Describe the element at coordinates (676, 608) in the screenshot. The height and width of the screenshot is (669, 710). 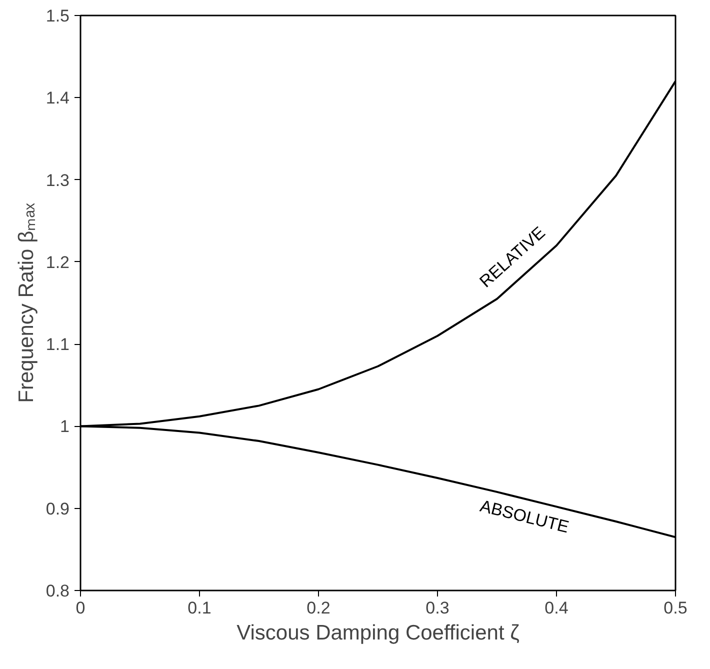
I see `x-tick-label: 0.5` at that location.